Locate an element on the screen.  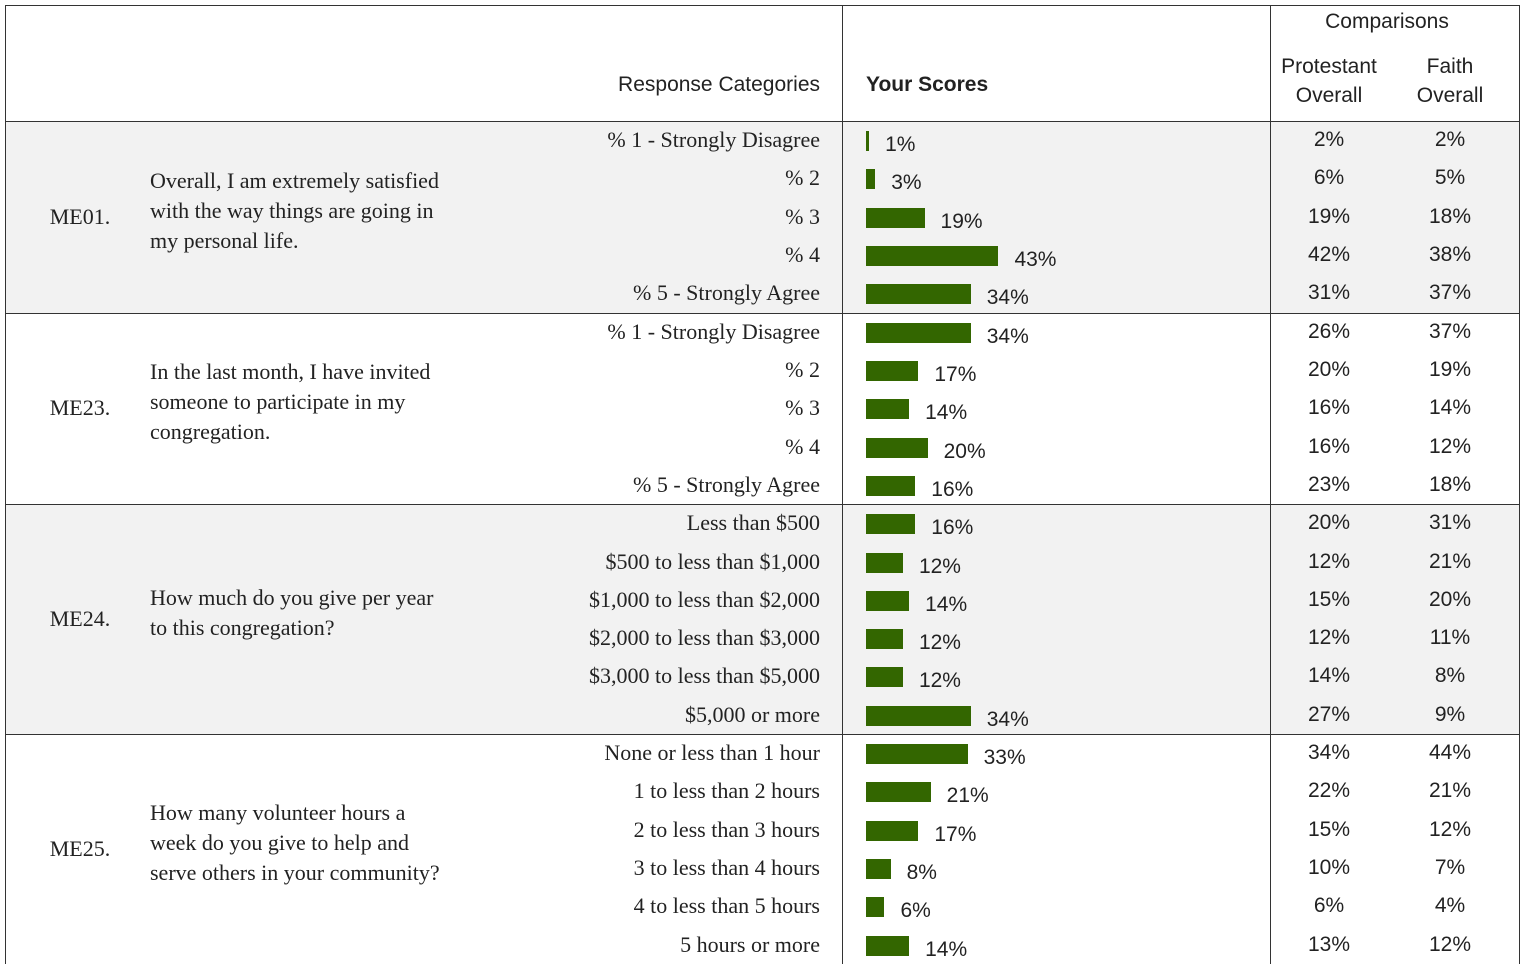
score-label: 20% is located at coordinates (964, 451).